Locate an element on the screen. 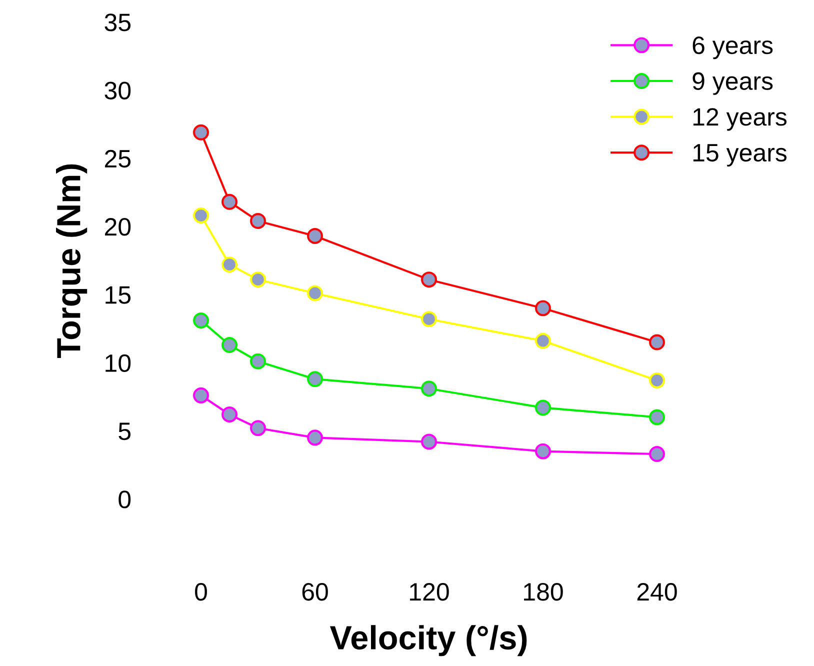 This screenshot has width=814, height=666. y-tick-label: 5 is located at coordinates (124, 431).